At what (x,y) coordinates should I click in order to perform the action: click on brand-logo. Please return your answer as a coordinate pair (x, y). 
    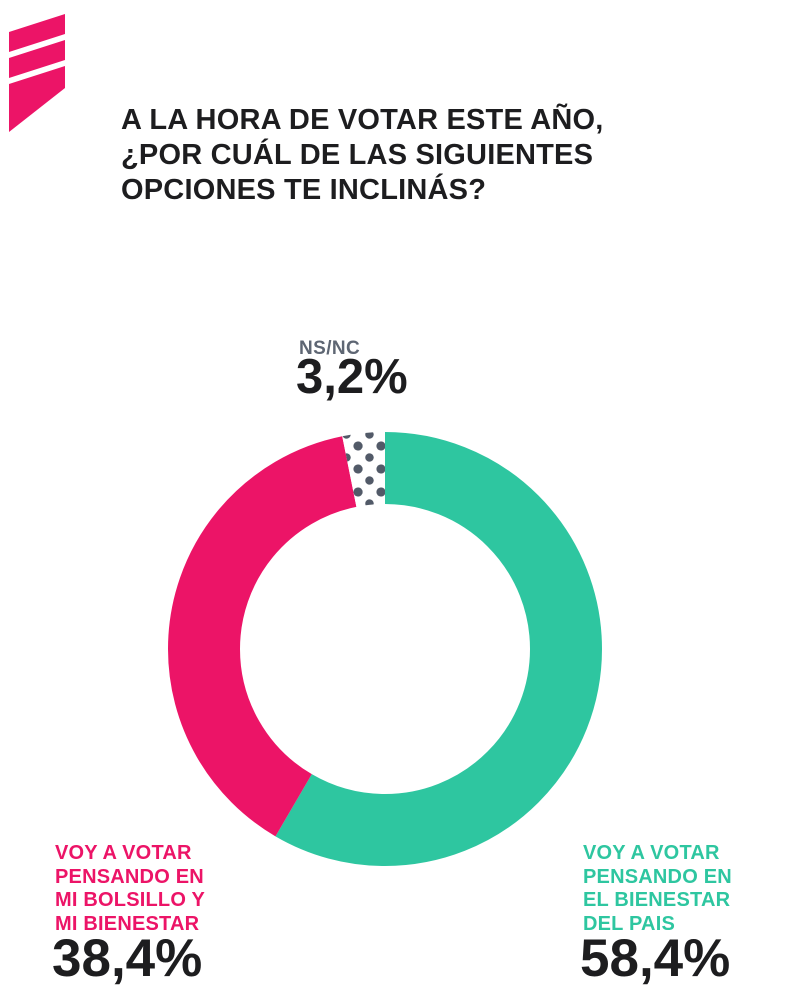
    Looking at the image, I should click on (35, 71).